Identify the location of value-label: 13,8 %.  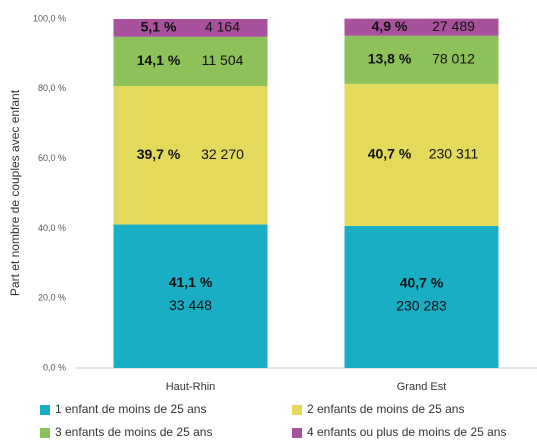
(390, 59).